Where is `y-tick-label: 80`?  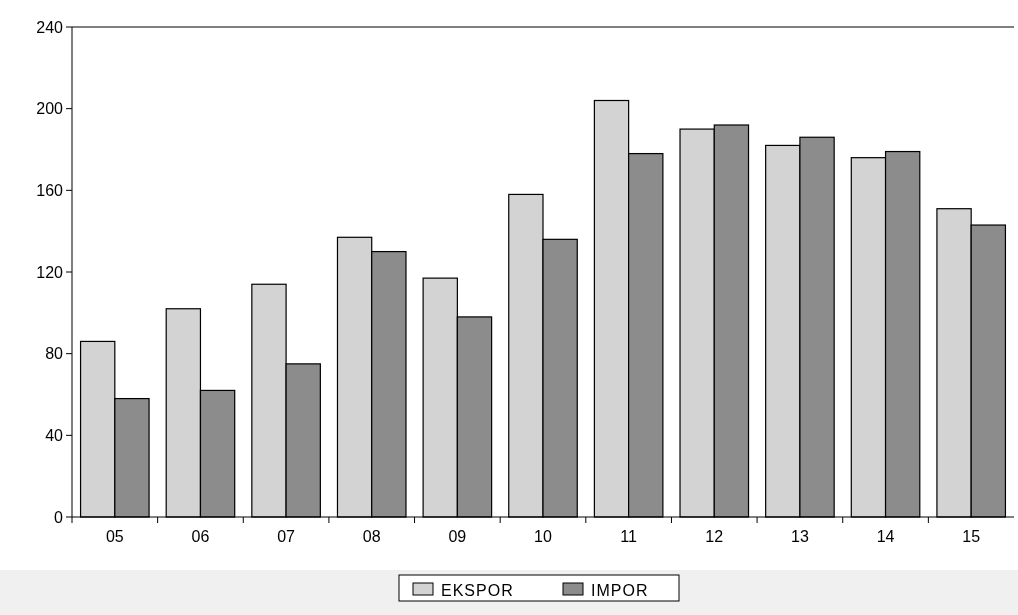
y-tick-label: 80 is located at coordinates (54, 354).